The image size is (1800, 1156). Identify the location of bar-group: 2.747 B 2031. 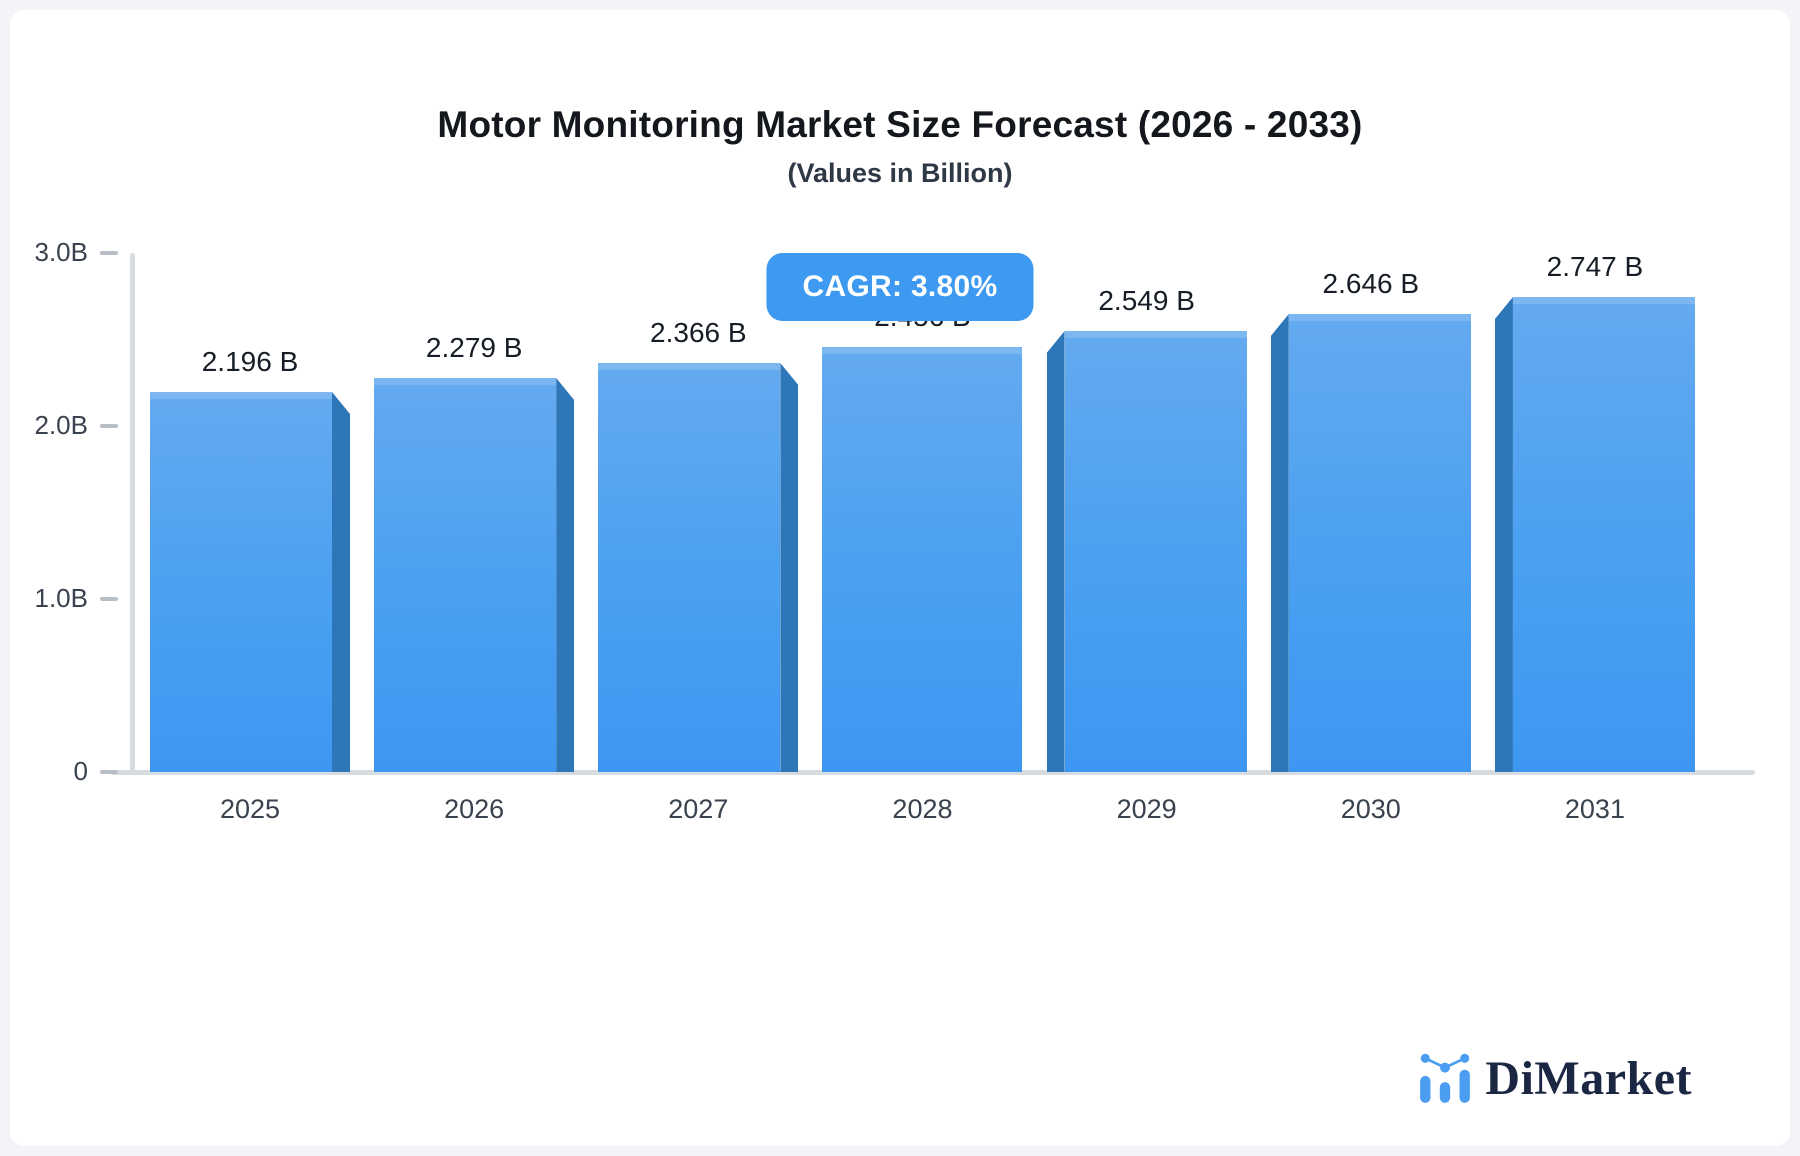
(1594, 537).